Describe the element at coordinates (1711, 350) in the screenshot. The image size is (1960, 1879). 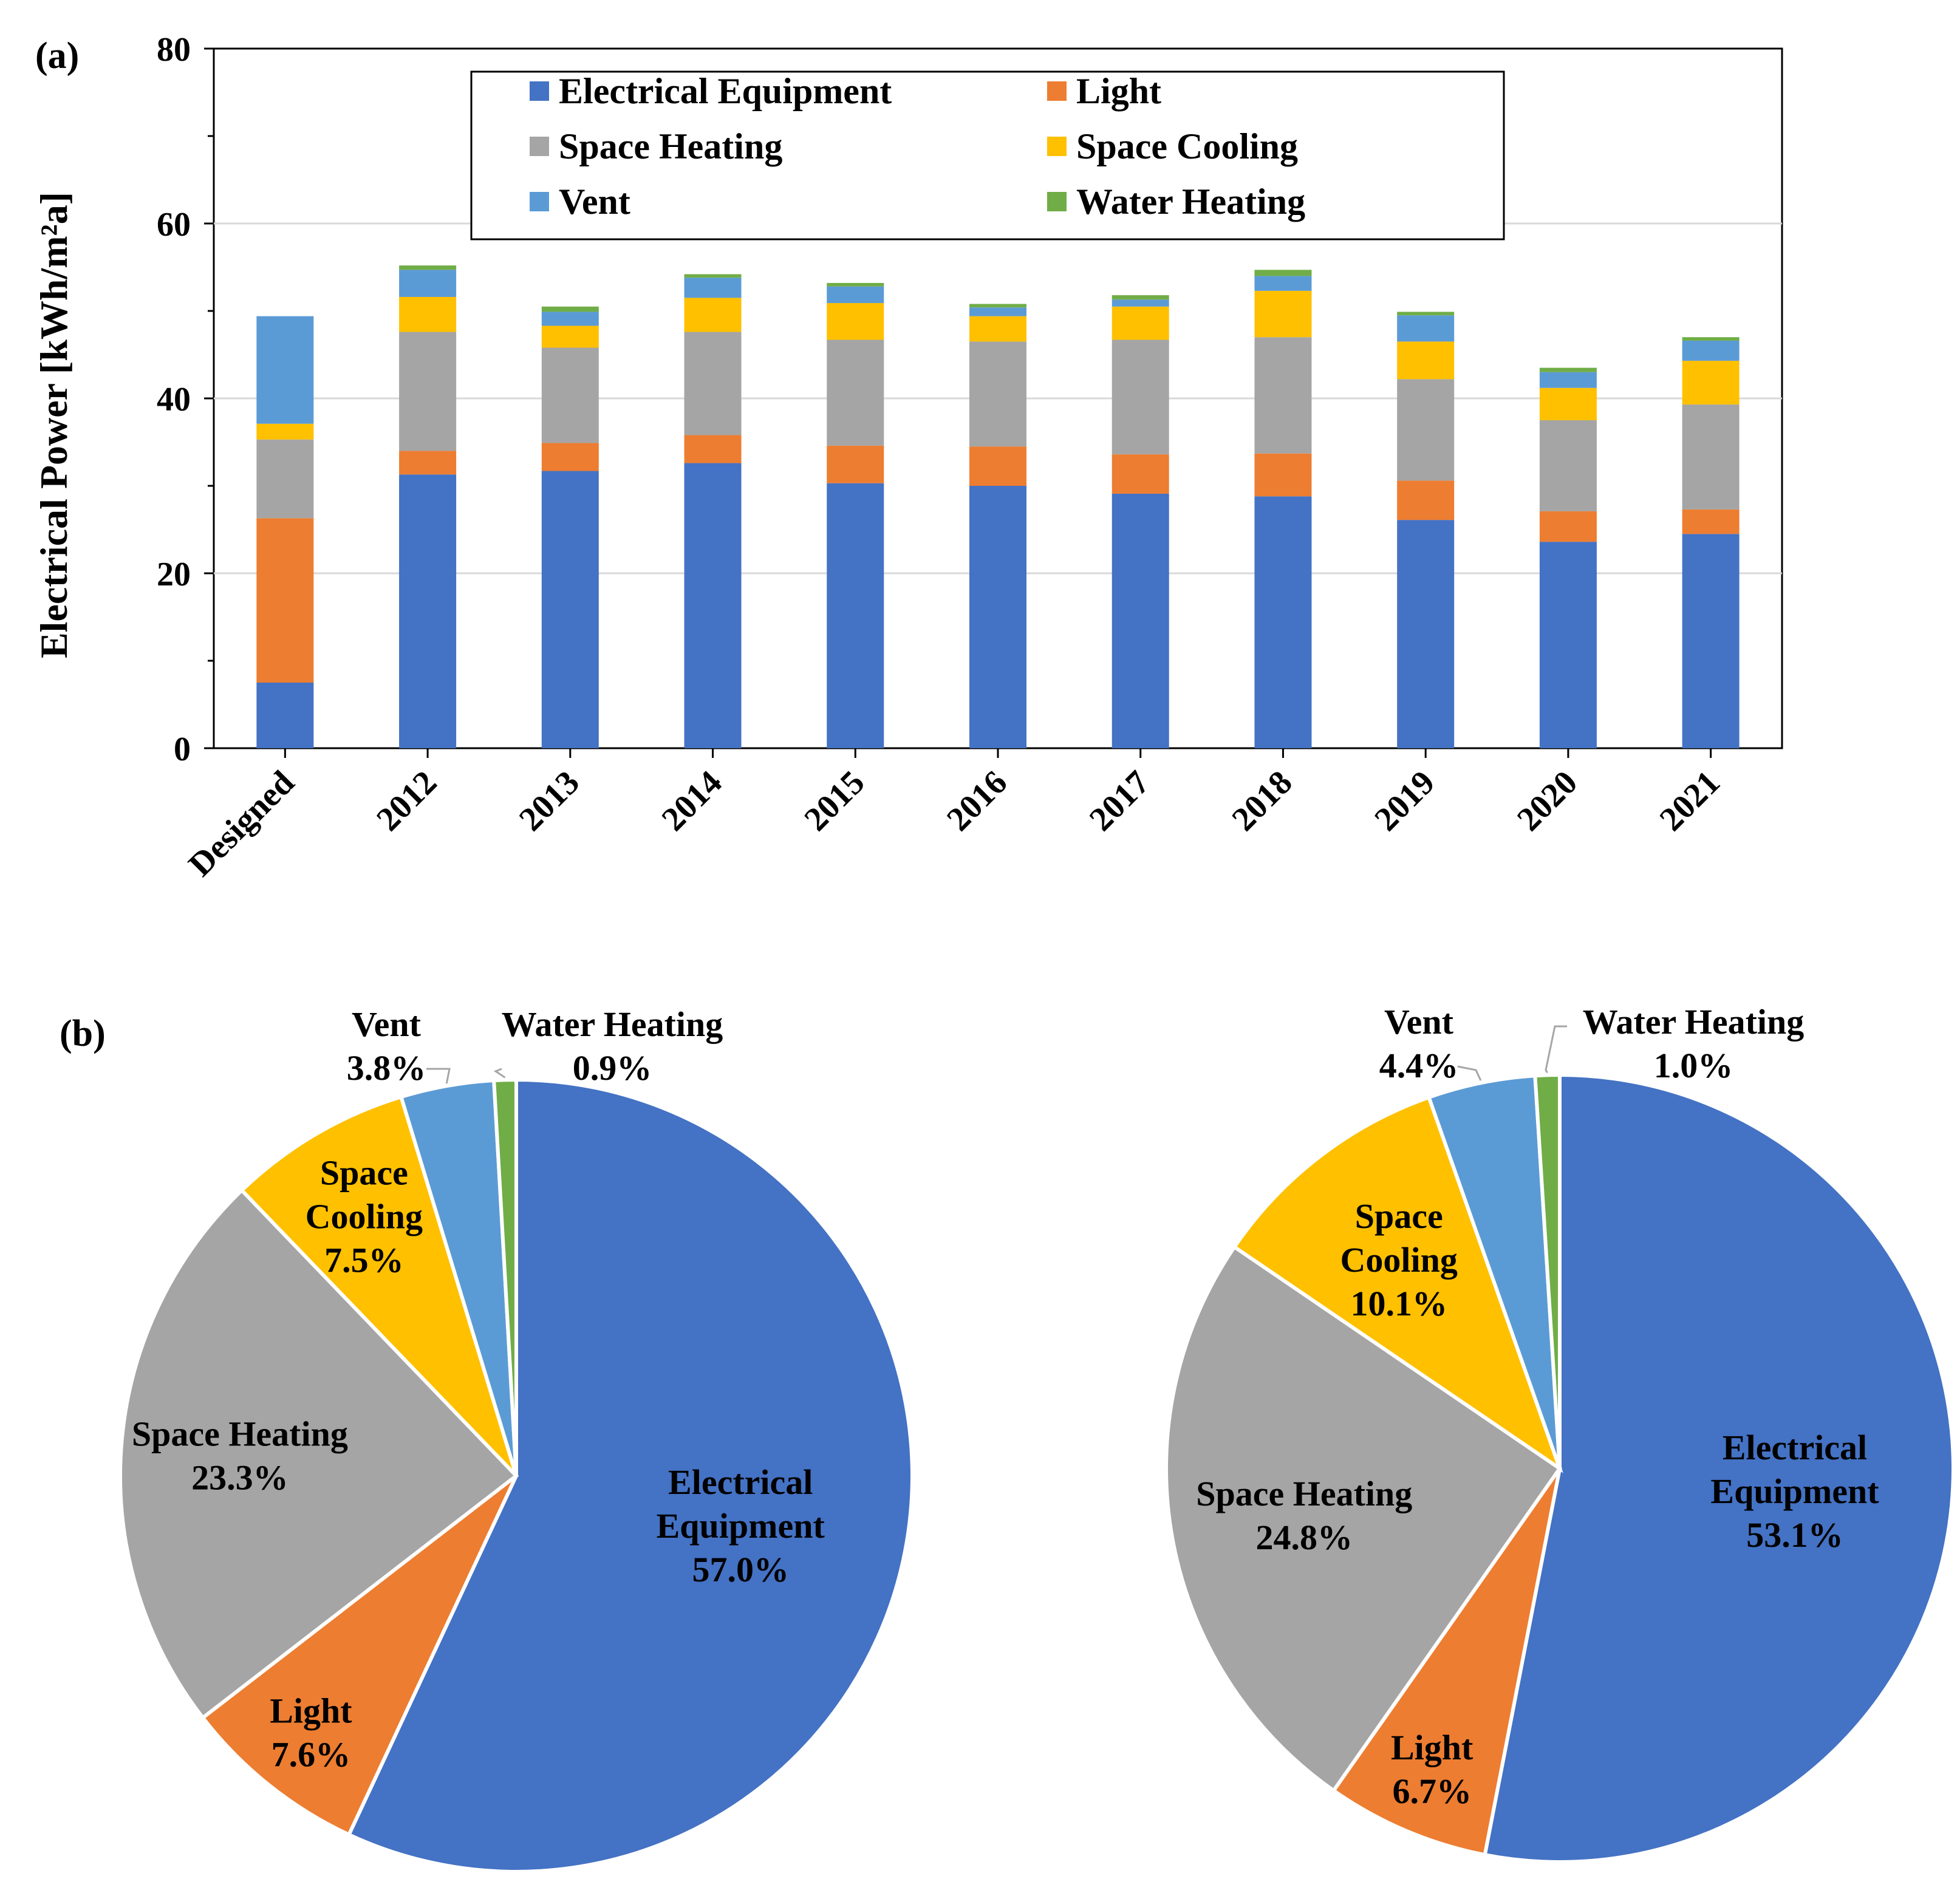
I see `bar-2021-vent` at that location.